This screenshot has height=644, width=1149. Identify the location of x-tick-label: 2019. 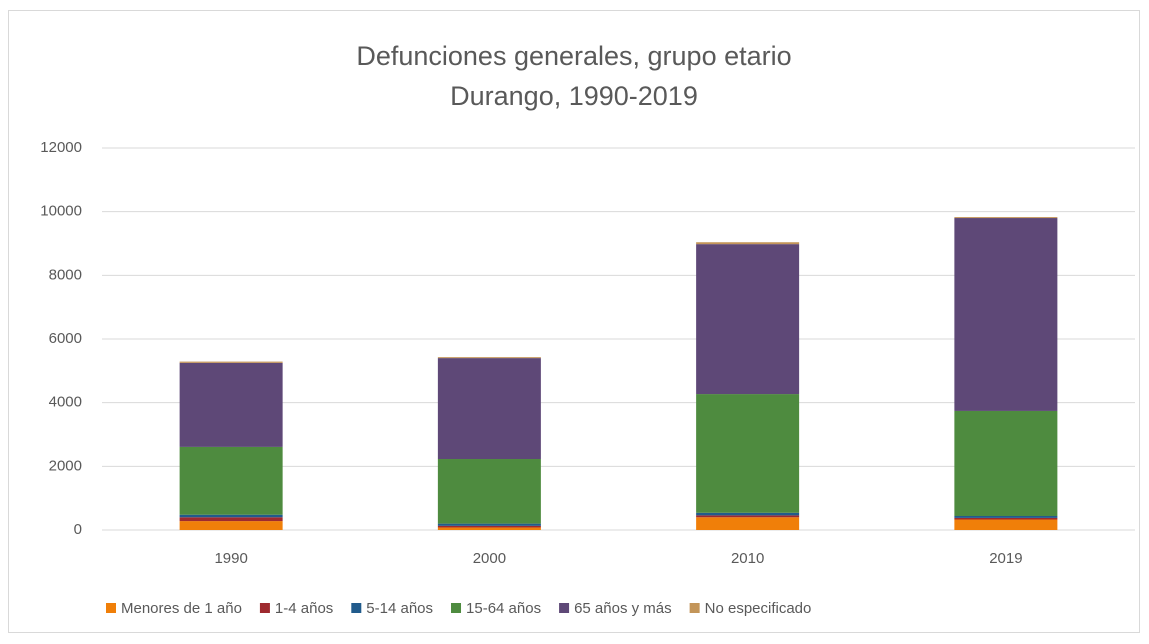
(1005, 558).